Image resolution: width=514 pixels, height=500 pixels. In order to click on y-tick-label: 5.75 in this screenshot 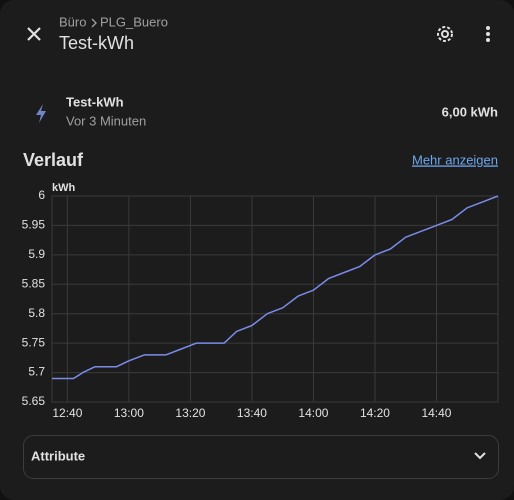, I will do `click(34, 342)`.